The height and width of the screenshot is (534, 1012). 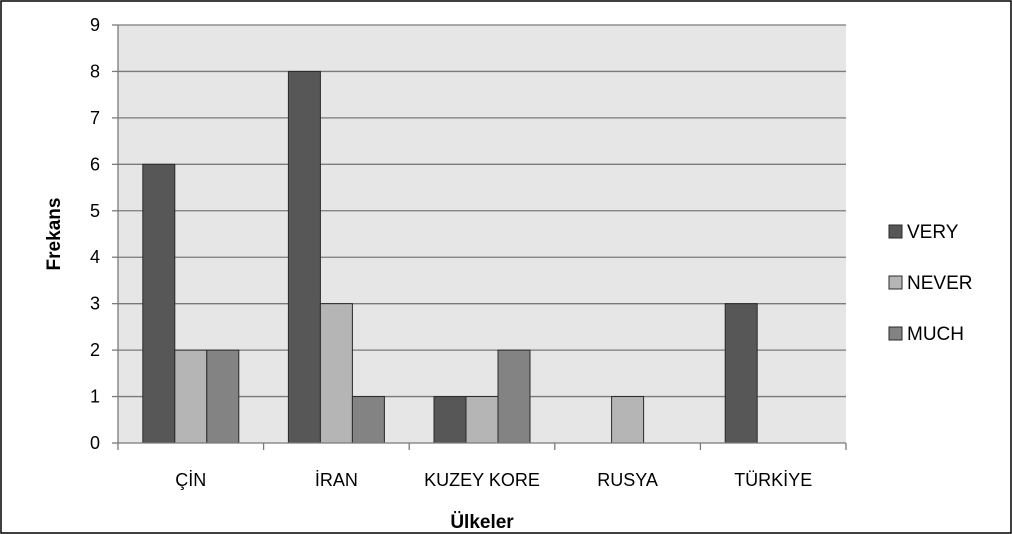 I want to click on x-tick-label: ÇİN, so click(x=190, y=480).